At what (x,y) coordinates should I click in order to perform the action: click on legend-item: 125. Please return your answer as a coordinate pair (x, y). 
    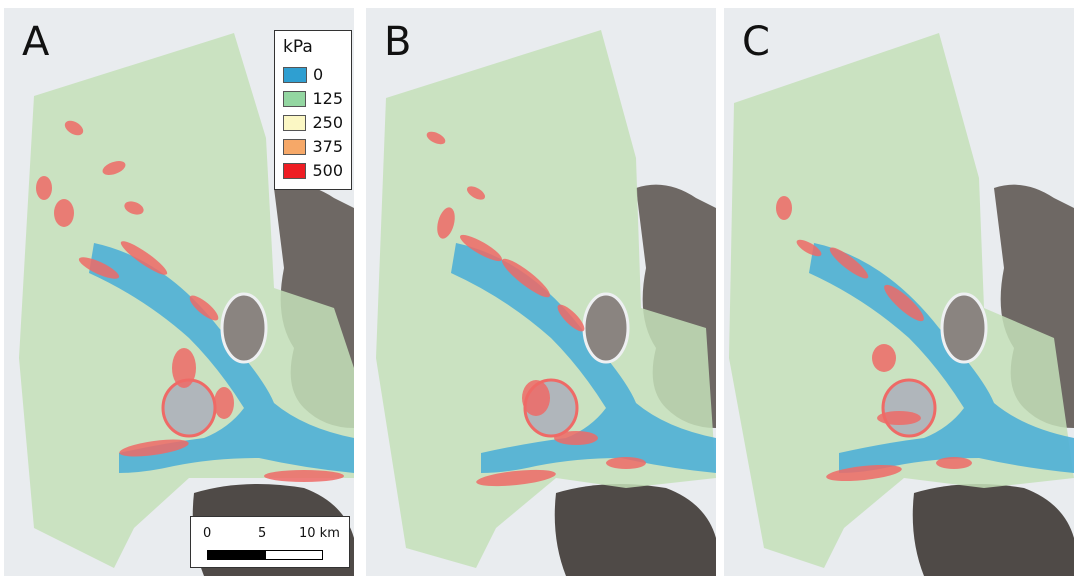
    Looking at the image, I should click on (313, 99).